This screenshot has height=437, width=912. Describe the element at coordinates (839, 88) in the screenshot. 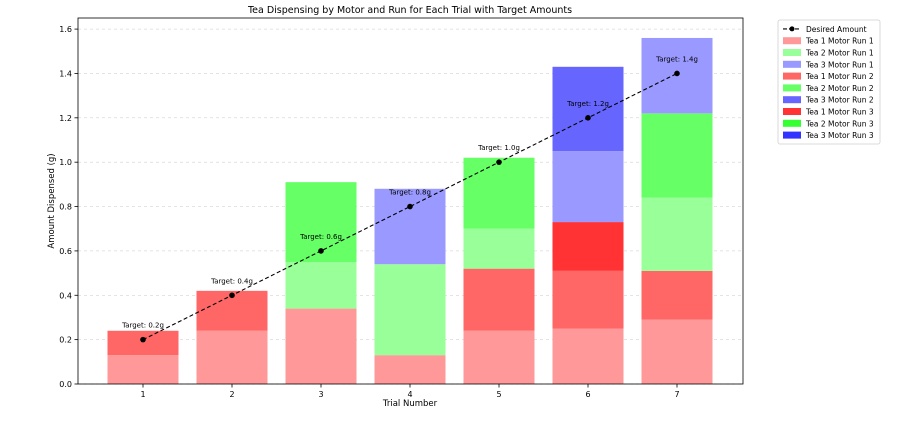

I see `legend-label: Tea 2 Motor Run 2` at that location.